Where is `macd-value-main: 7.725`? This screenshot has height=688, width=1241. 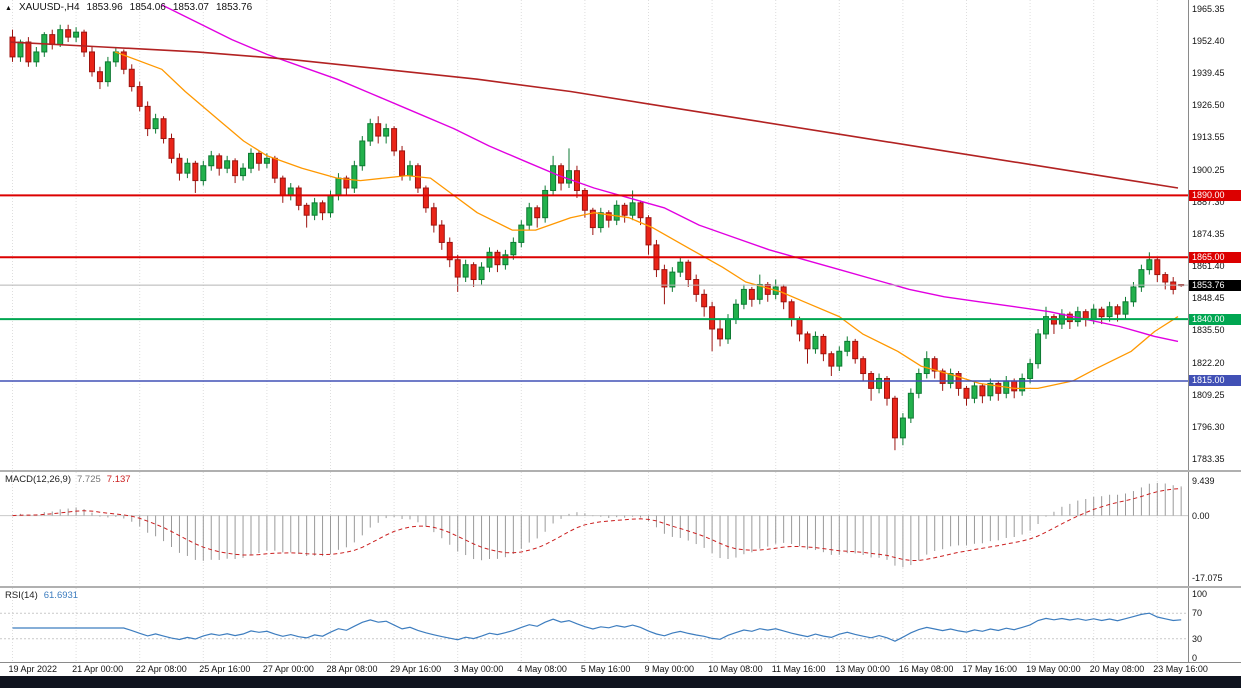 macd-value-main: 7.725 is located at coordinates (89, 479).